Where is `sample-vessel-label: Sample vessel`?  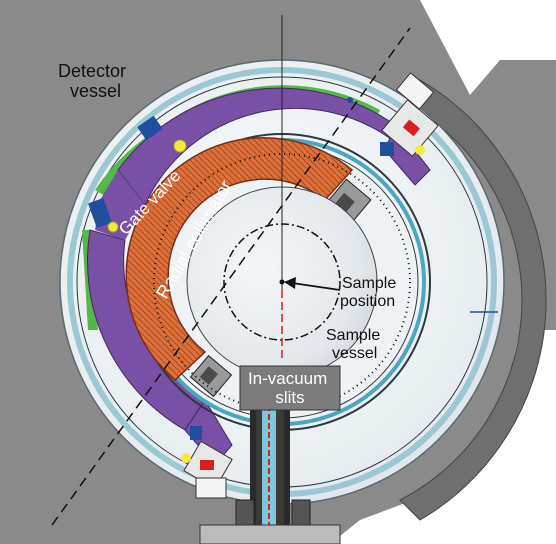
sample-vessel-label: Sample vessel is located at coordinates (355, 344).